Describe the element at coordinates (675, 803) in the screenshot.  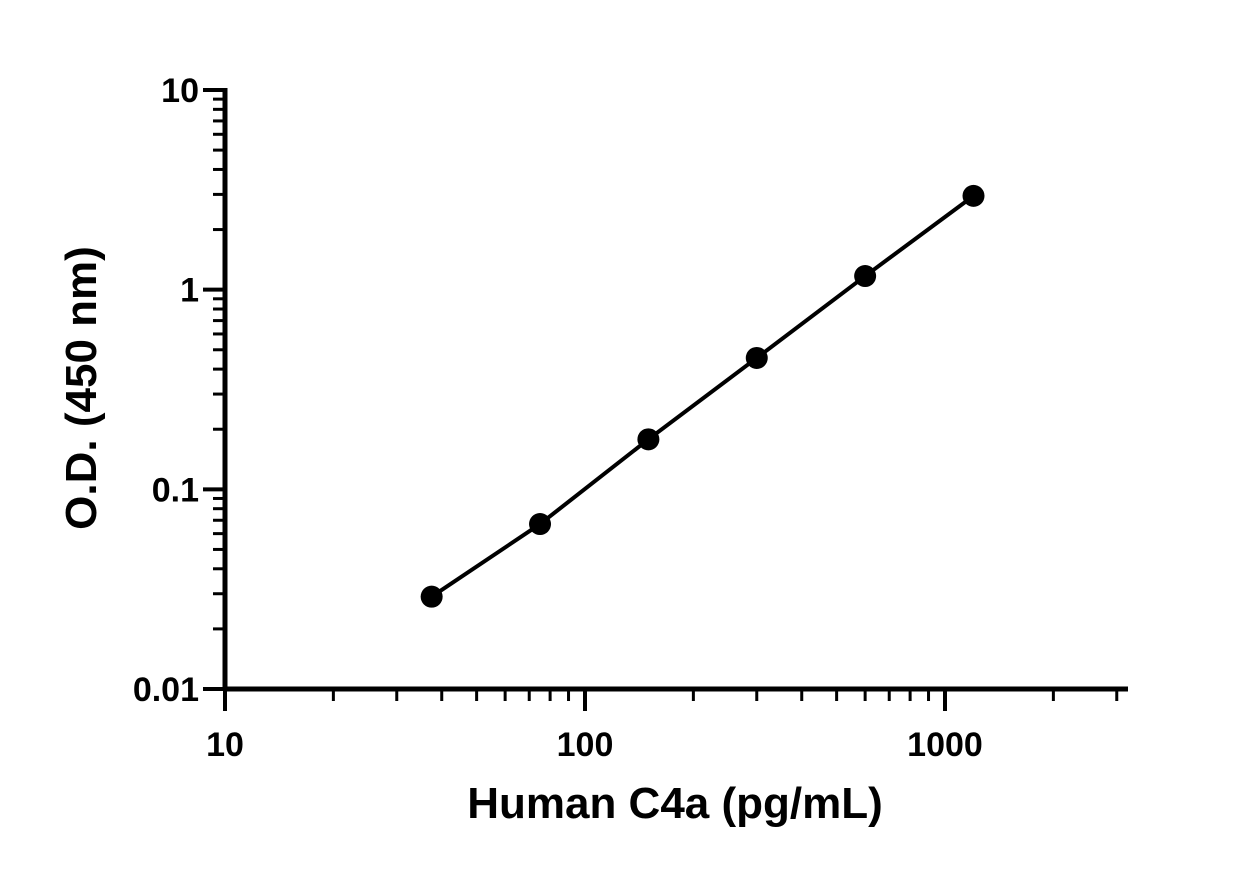
I see `x-axis-title: Human C4a (pg/mL)` at that location.